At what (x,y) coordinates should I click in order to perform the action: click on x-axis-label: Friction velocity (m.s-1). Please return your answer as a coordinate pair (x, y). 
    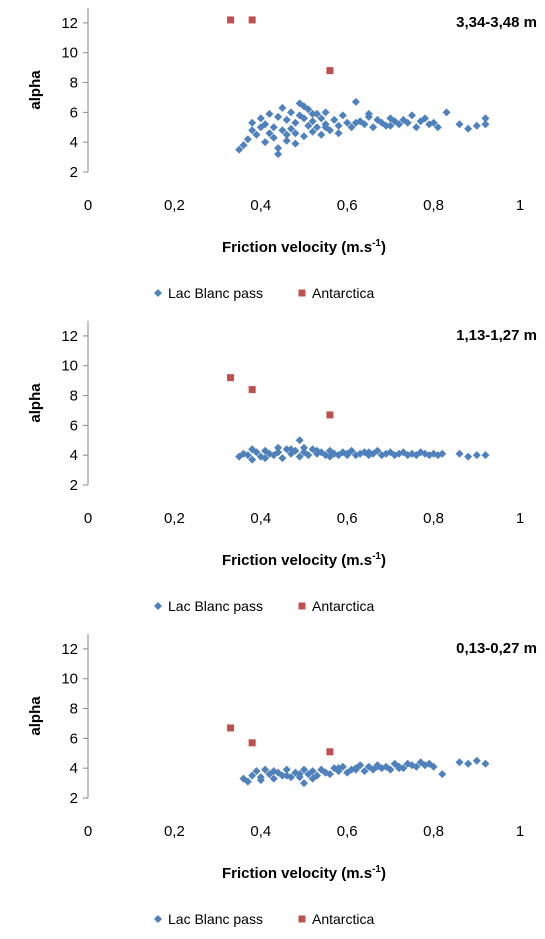
    Looking at the image, I should click on (304, 873).